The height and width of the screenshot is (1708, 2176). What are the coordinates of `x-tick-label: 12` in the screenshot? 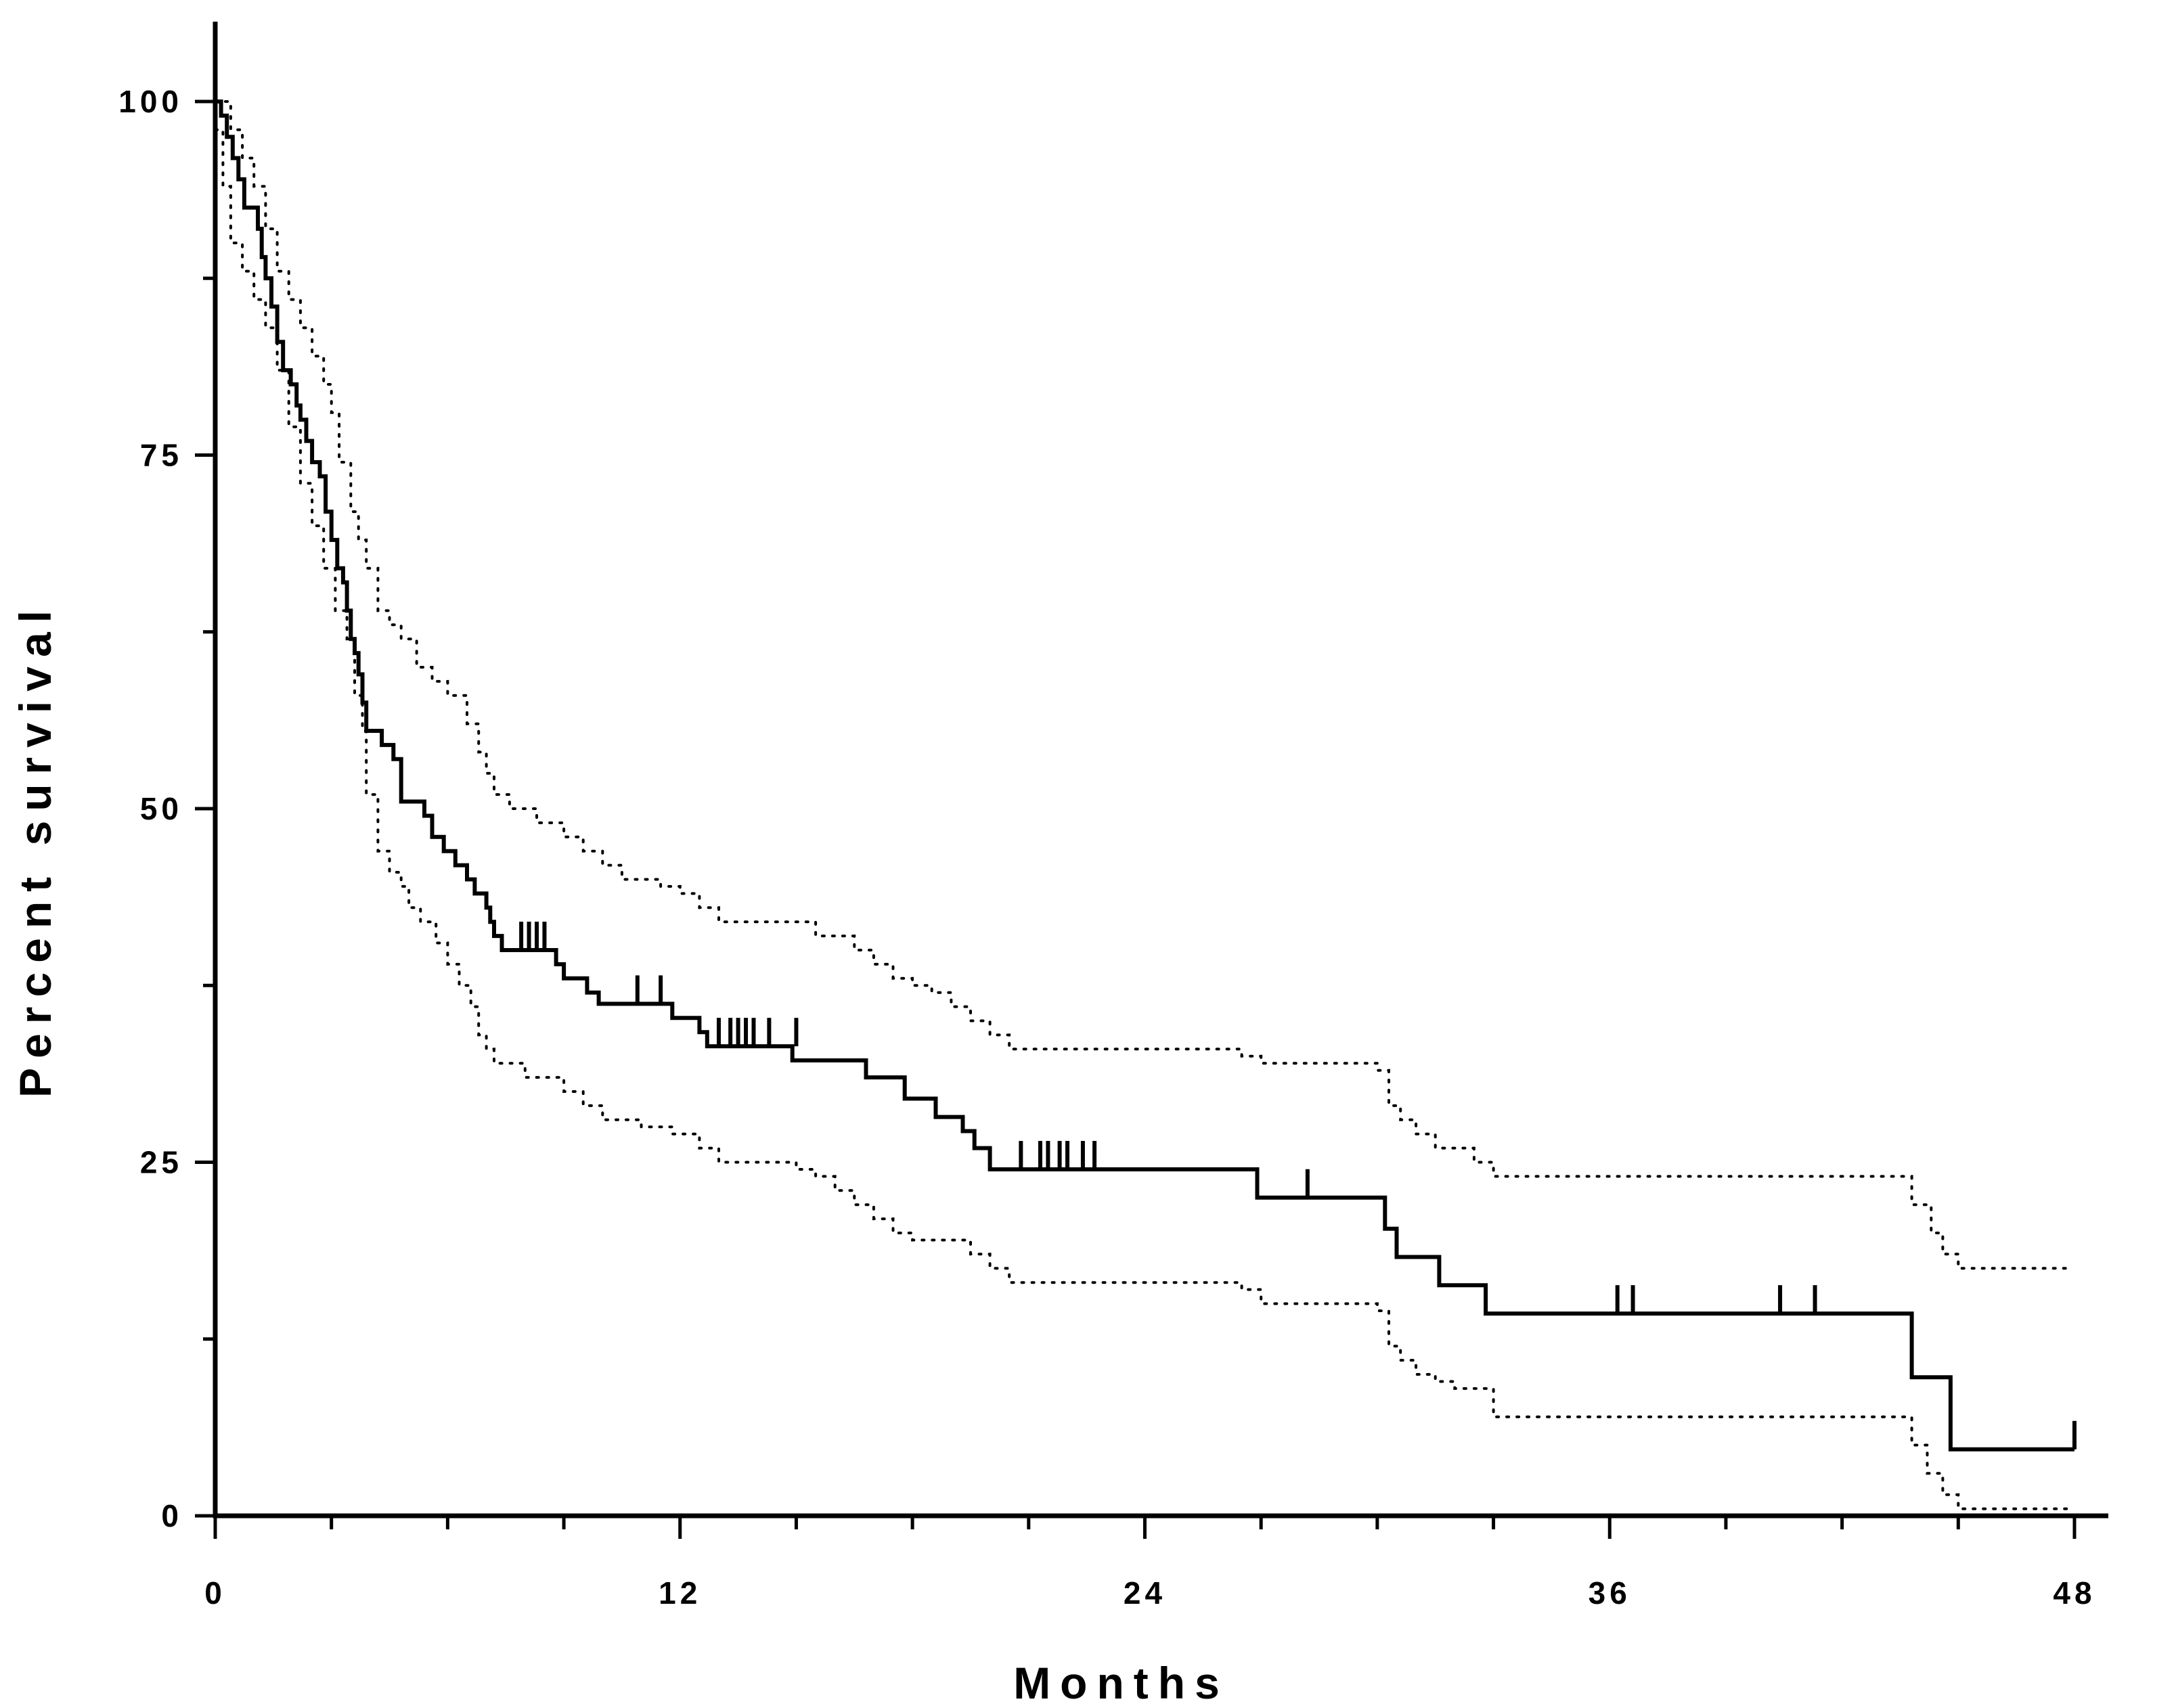 It's located at (680, 1593).